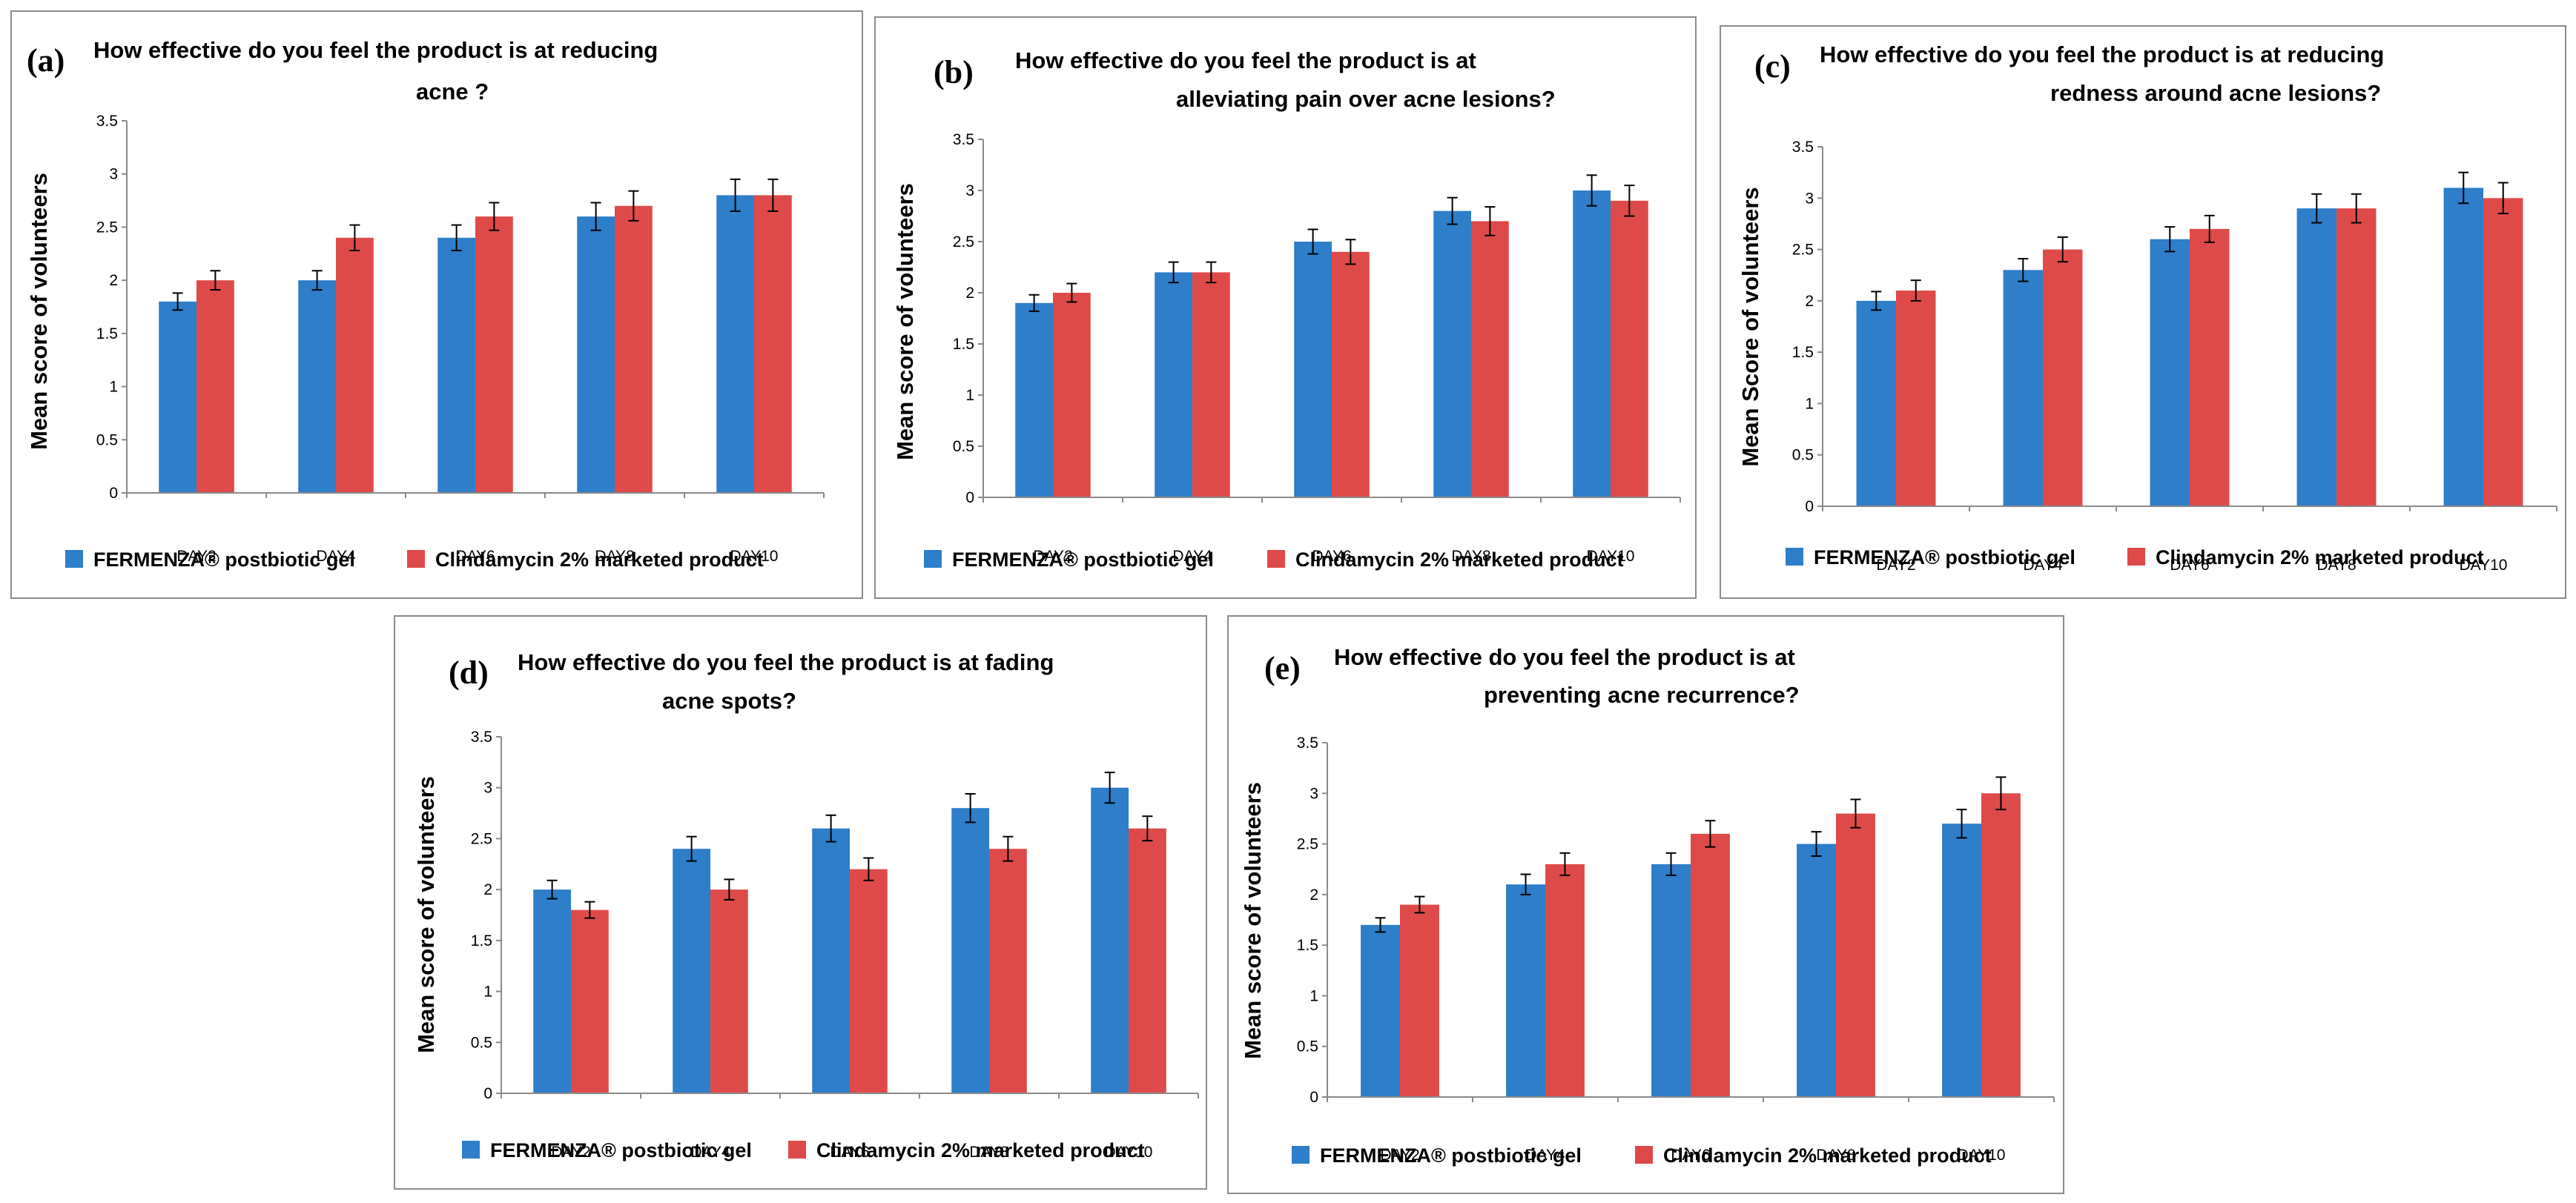 Image resolution: width=2576 pixels, height=1203 pixels. What do you see at coordinates (1314, 995) in the screenshot?
I see `chart-e-y-tick-label: 1` at bounding box center [1314, 995].